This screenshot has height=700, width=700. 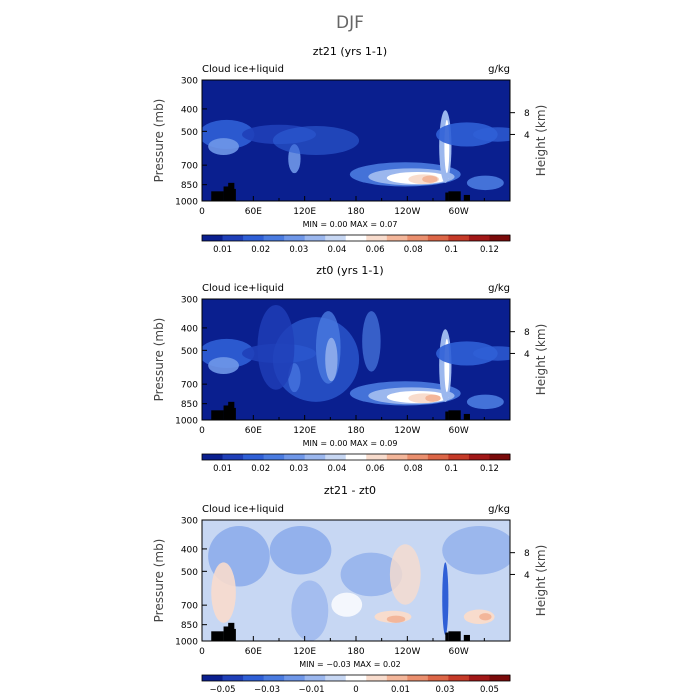 What do you see at coordinates (355, 212) in the screenshot?
I see `x-tick-label: 180` at bounding box center [355, 212].